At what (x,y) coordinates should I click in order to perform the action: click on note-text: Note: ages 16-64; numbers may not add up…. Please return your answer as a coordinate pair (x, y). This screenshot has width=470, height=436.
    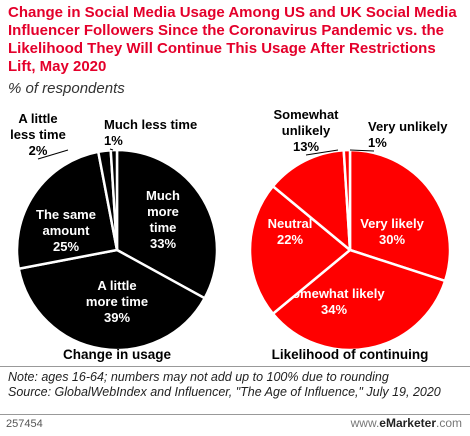
    Looking at the image, I should click on (198, 377).